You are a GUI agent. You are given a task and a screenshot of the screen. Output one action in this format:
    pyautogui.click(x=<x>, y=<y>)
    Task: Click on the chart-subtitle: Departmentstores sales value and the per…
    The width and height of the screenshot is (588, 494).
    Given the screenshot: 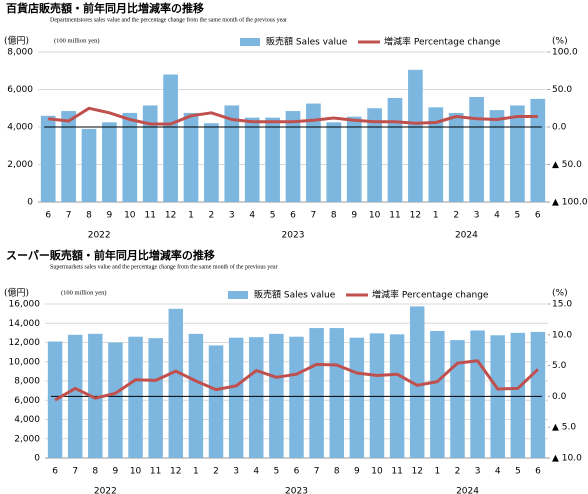 What is the action you would take?
    pyautogui.click(x=168, y=19)
    